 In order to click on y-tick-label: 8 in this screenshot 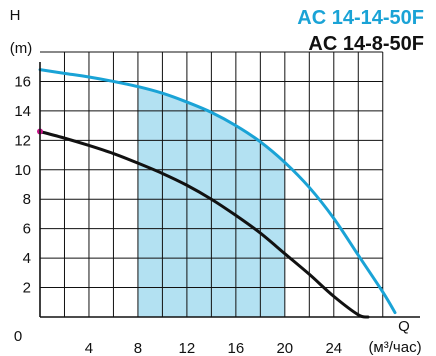, I will do `click(27, 199)`.